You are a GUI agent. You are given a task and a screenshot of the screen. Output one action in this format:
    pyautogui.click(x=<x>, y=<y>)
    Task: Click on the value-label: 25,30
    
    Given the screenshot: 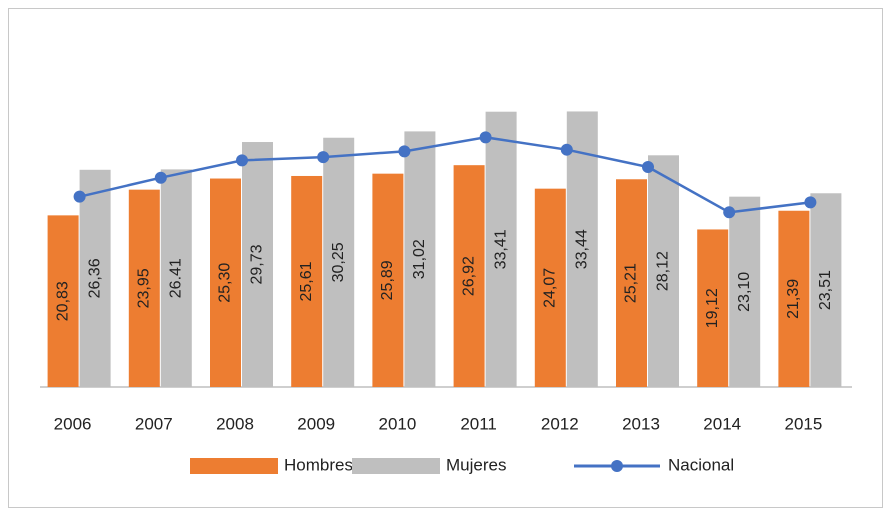 What is the action you would take?
    pyautogui.click(x=225, y=283)
    